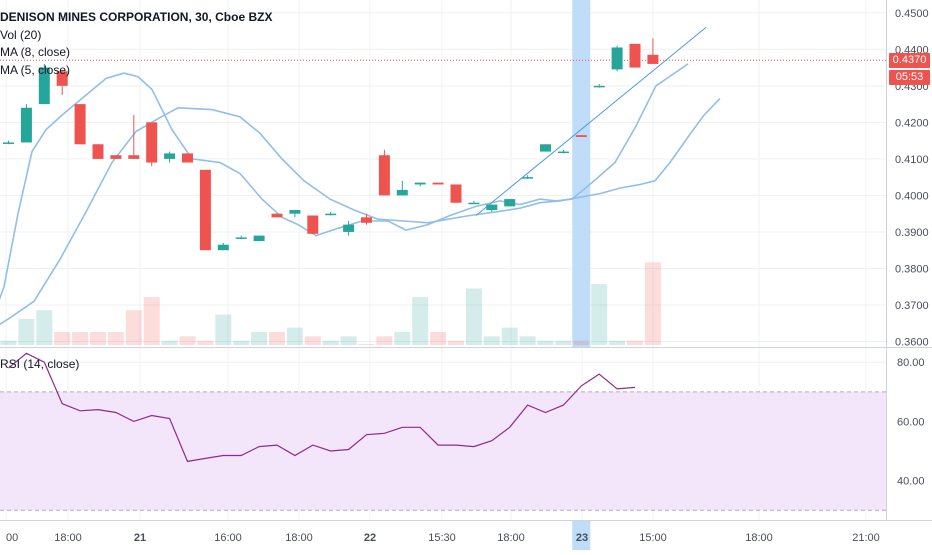 Image resolution: width=932 pixels, height=555 pixels. I want to click on legend-ma-8: MA (8, close), so click(35, 52).